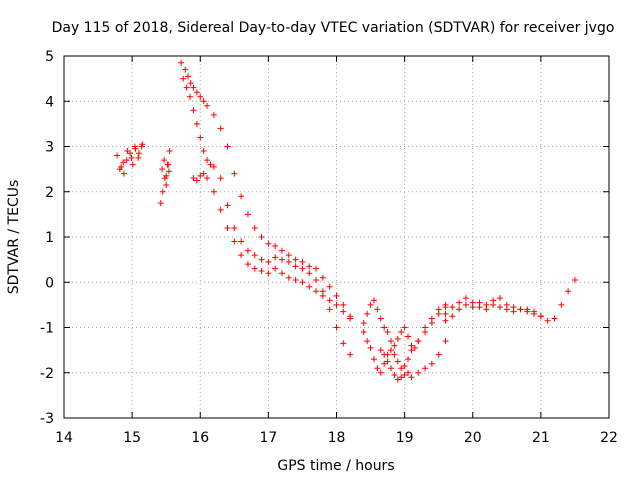  What do you see at coordinates (337, 438) in the screenshot?
I see `x-tick-label: 18` at bounding box center [337, 438].